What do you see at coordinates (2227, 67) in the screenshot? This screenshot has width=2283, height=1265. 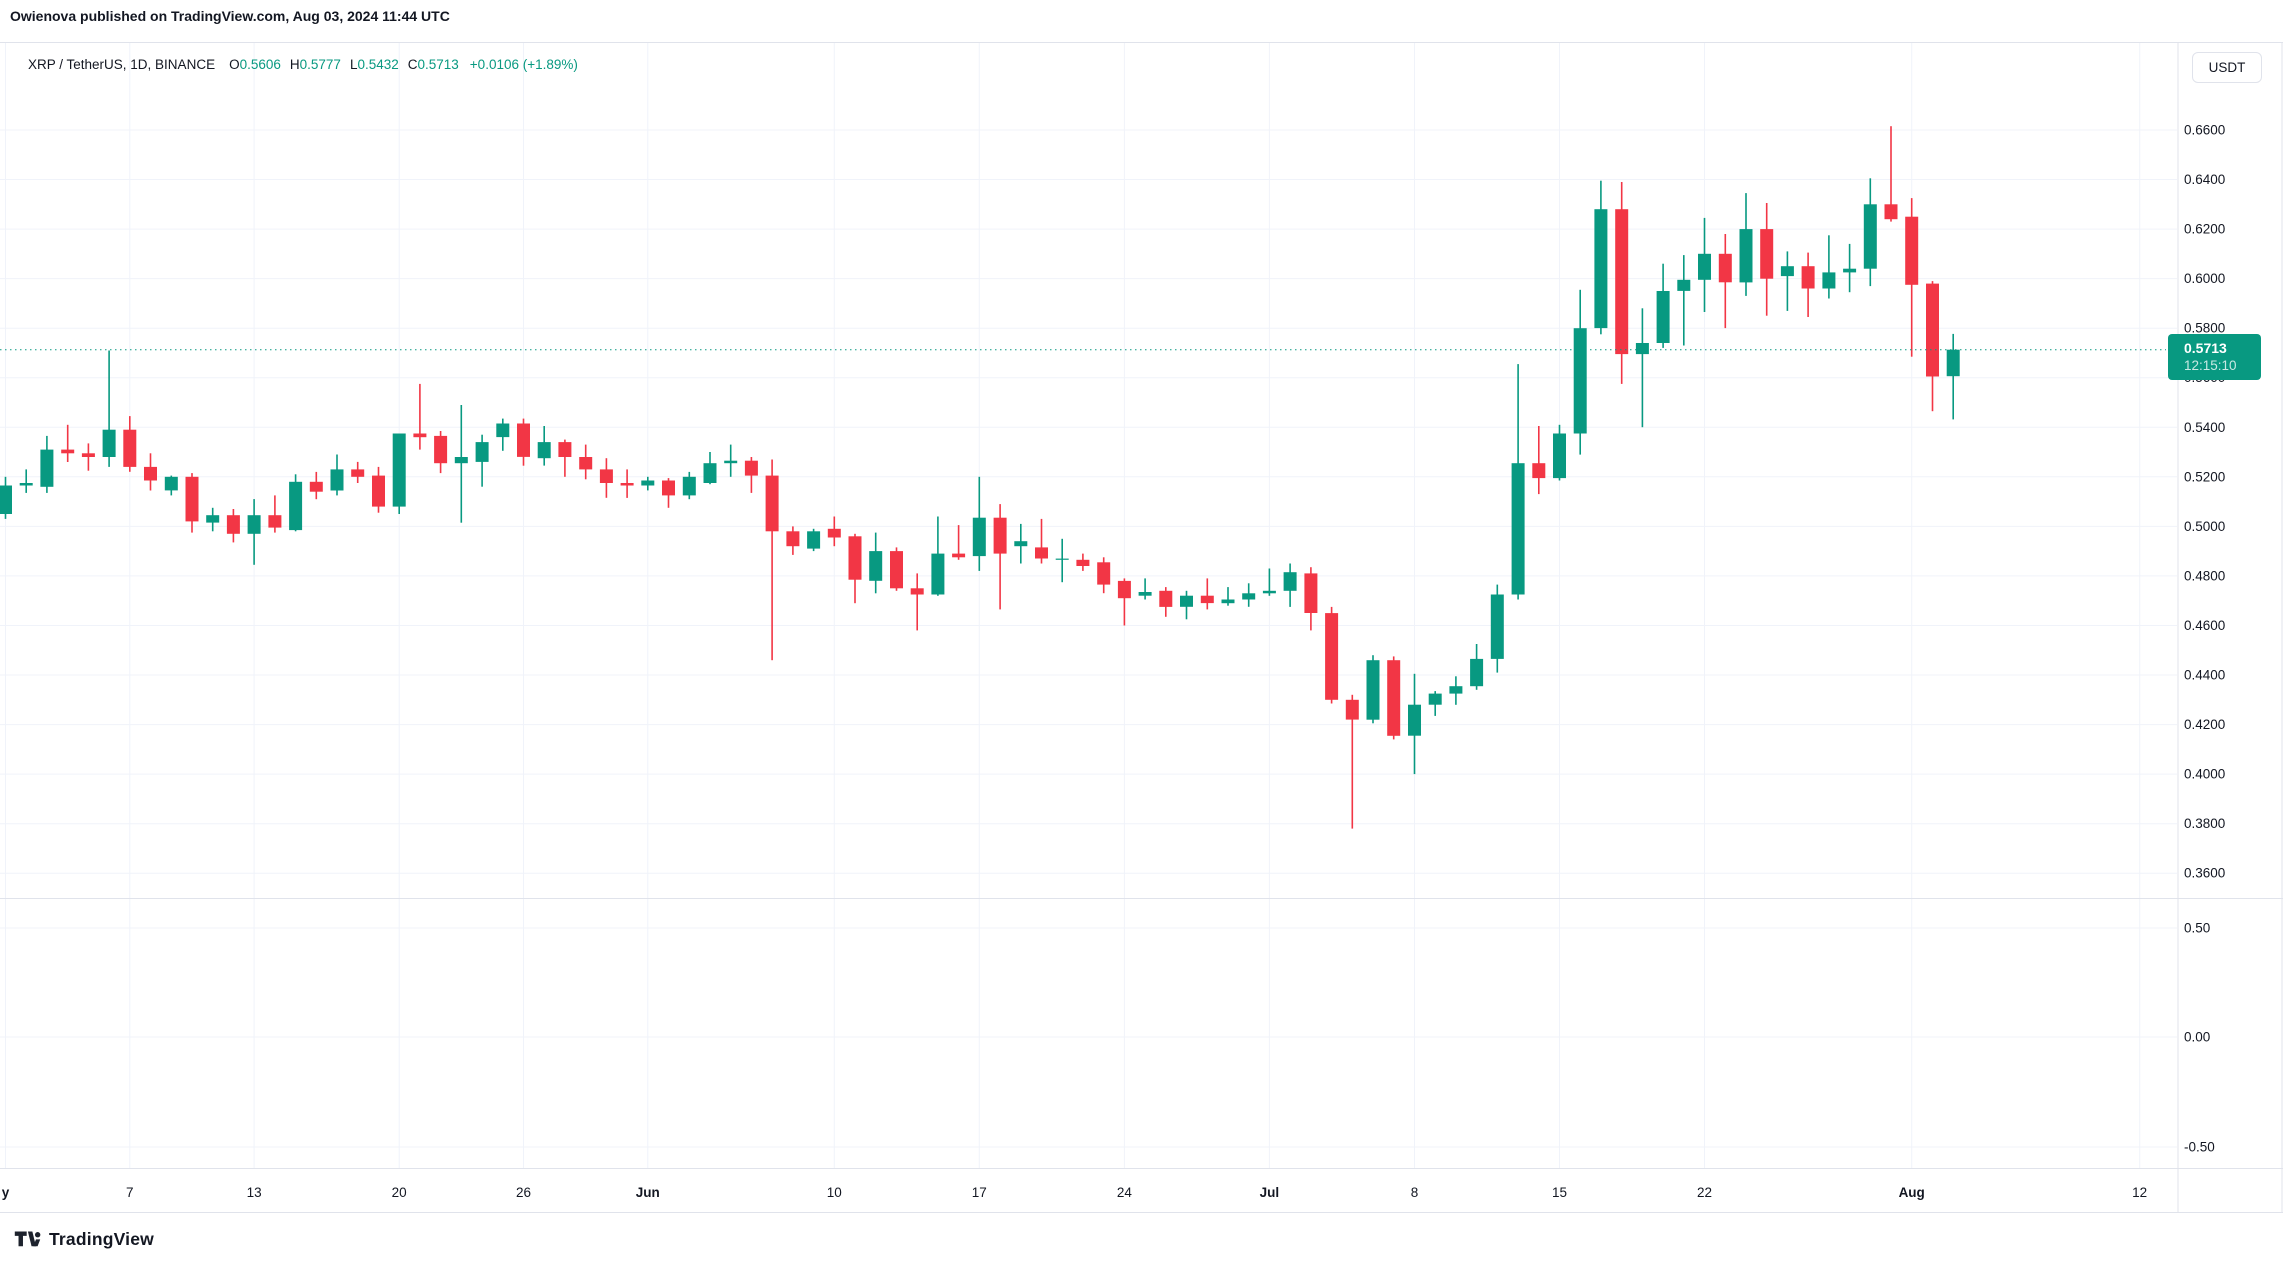 I see `currency-toggle-button: USDT` at bounding box center [2227, 67].